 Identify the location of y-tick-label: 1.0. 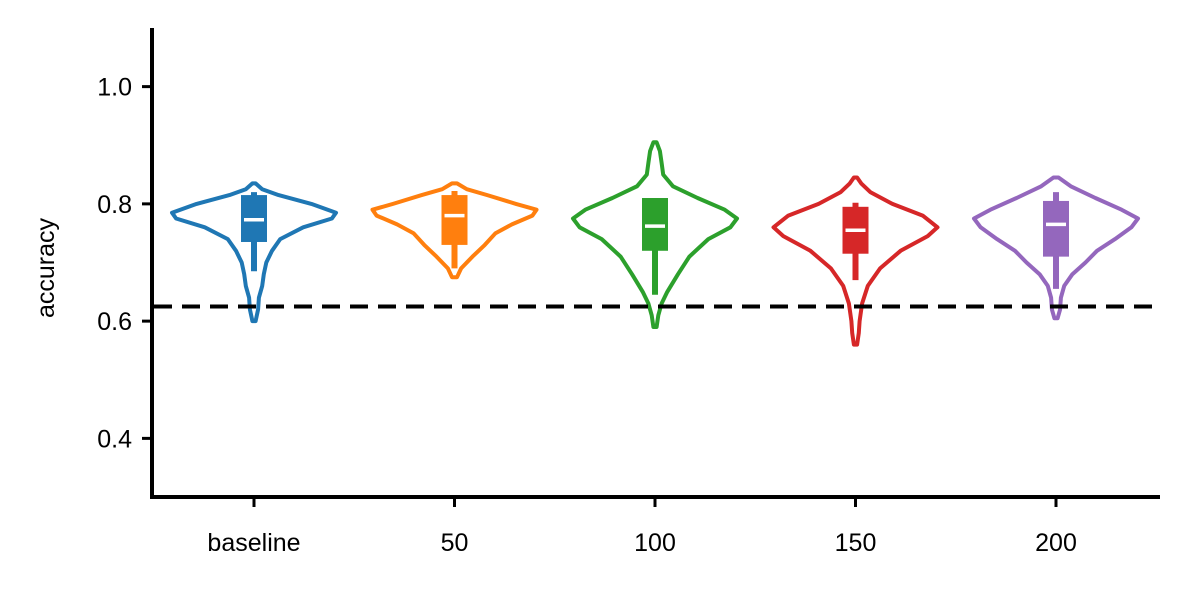
(114, 88).